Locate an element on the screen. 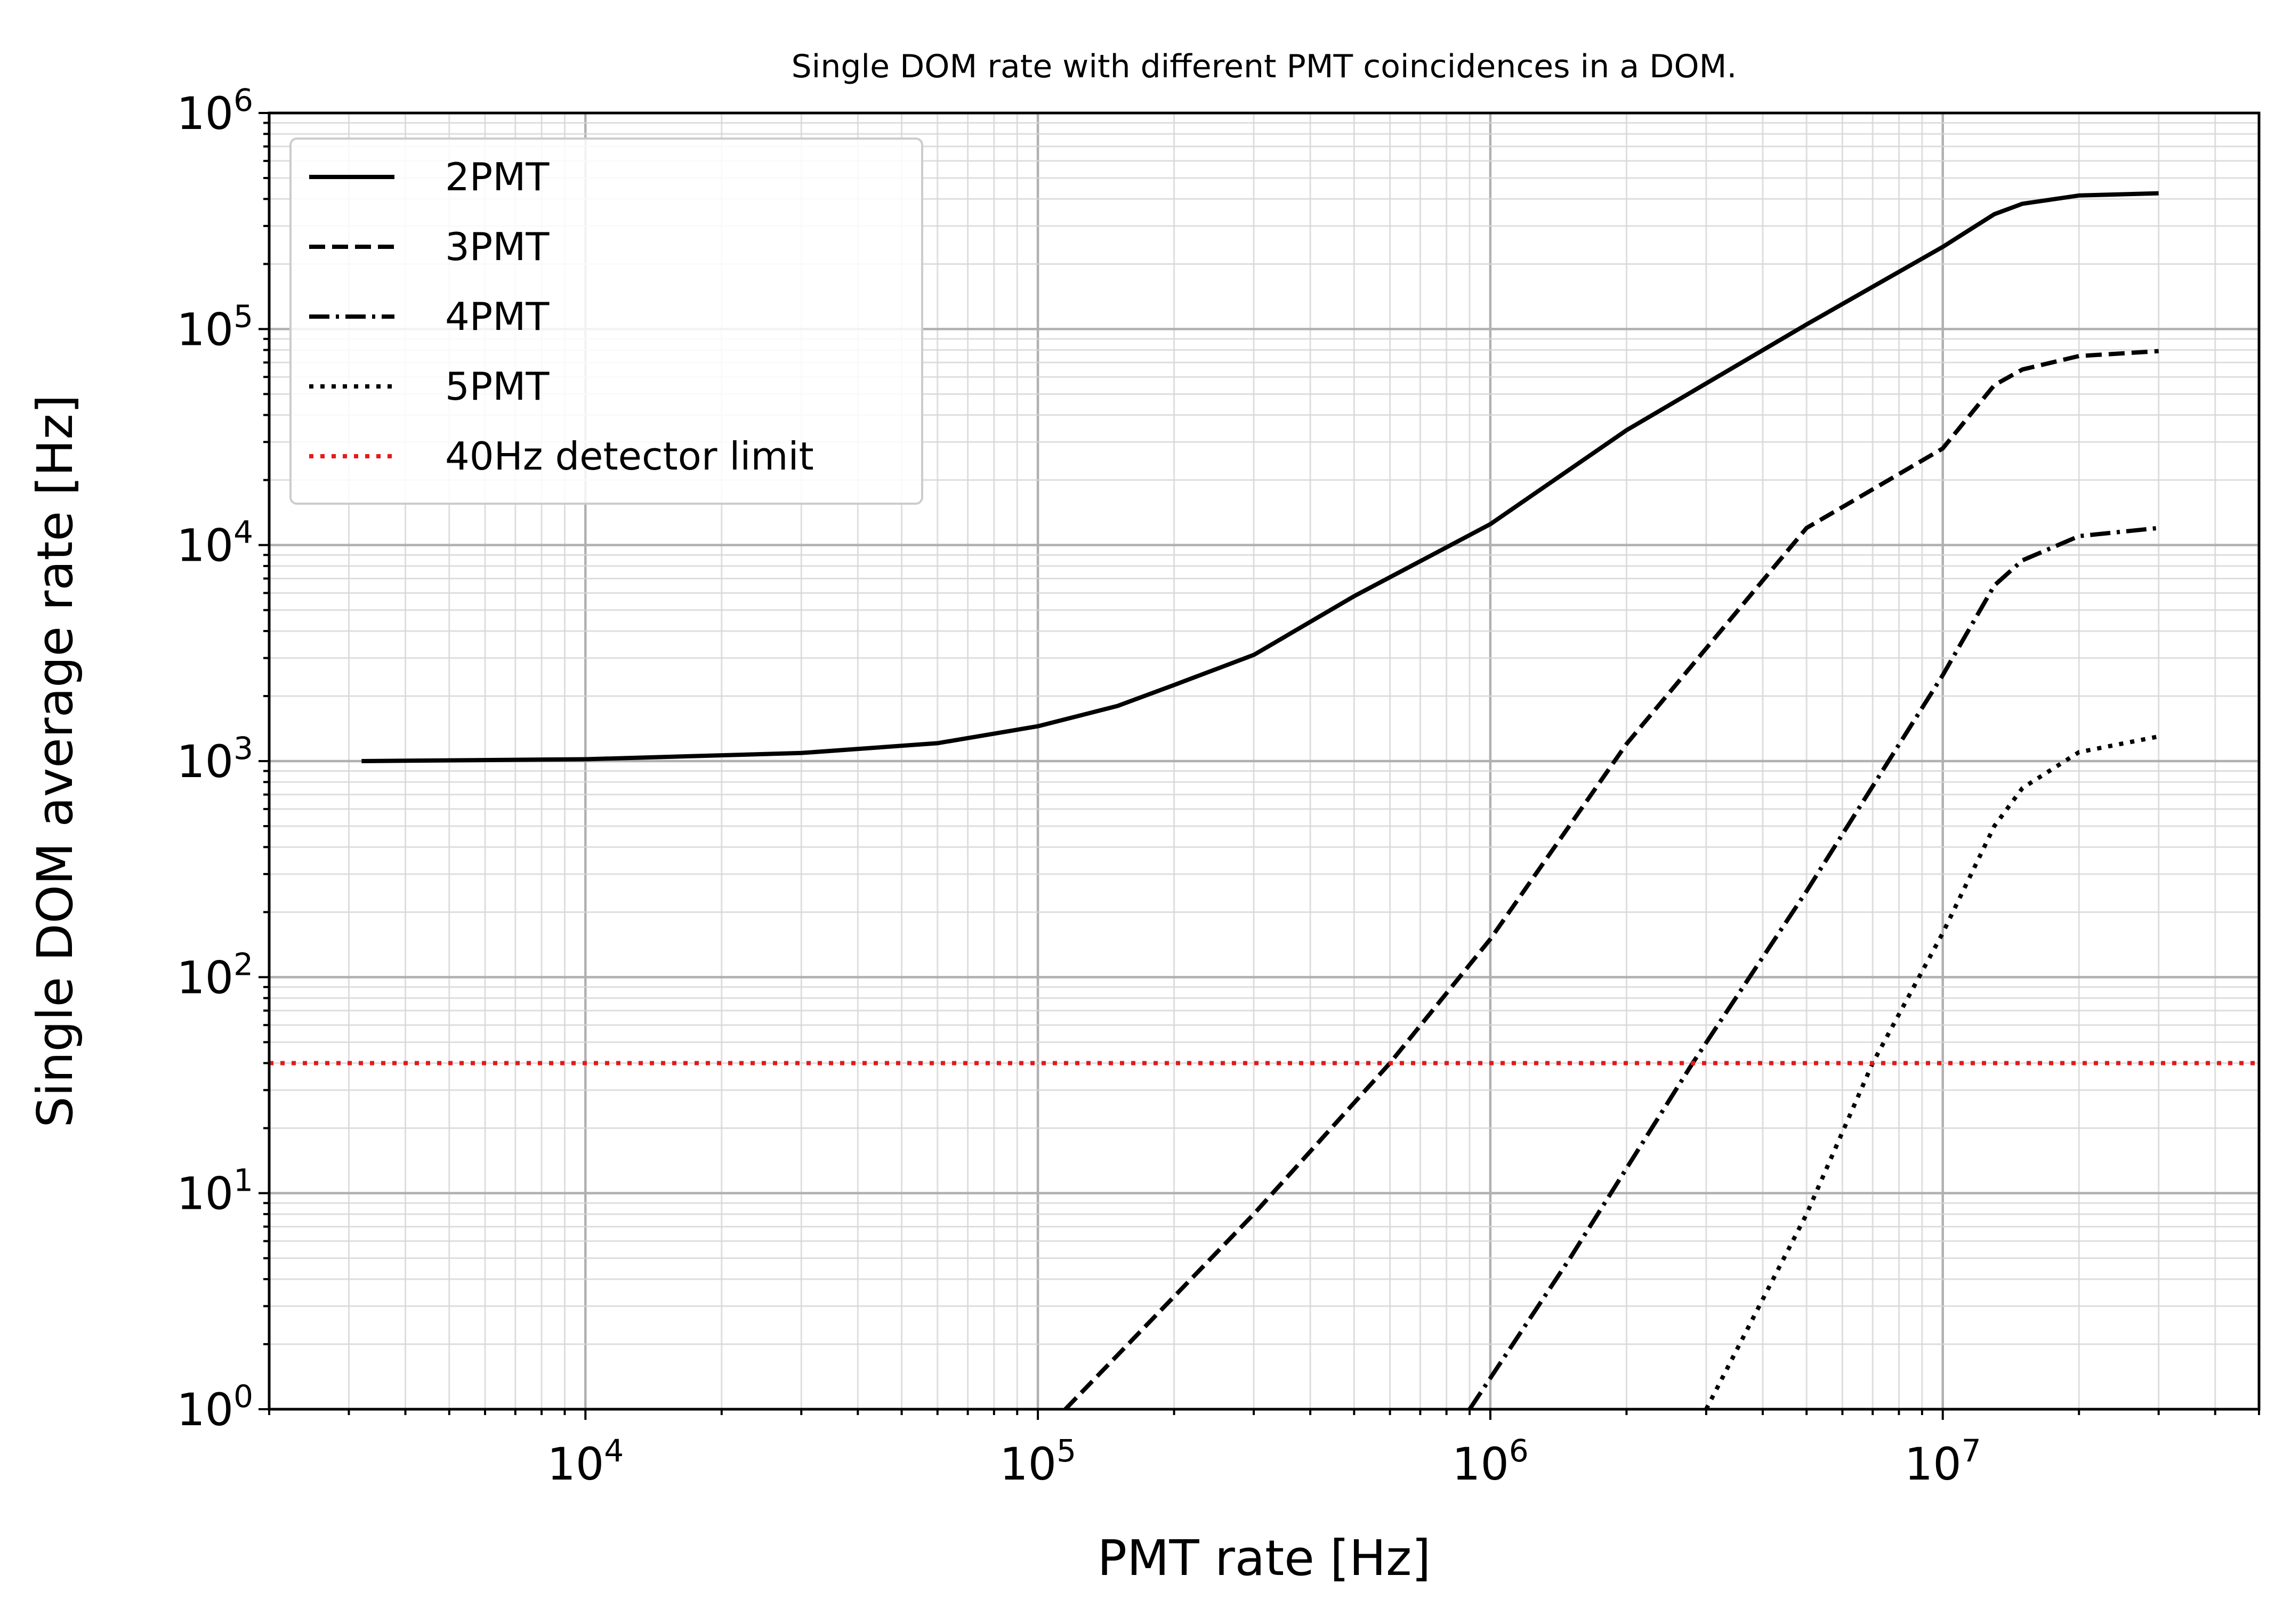  y-tick-label: 102 is located at coordinates (214, 975).